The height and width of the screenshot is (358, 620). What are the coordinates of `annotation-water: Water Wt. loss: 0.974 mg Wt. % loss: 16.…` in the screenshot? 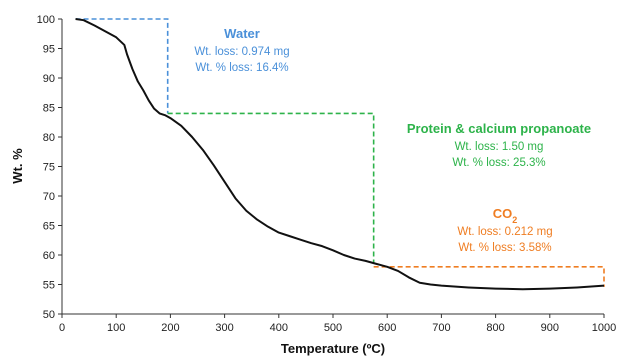 It's located at (241, 50).